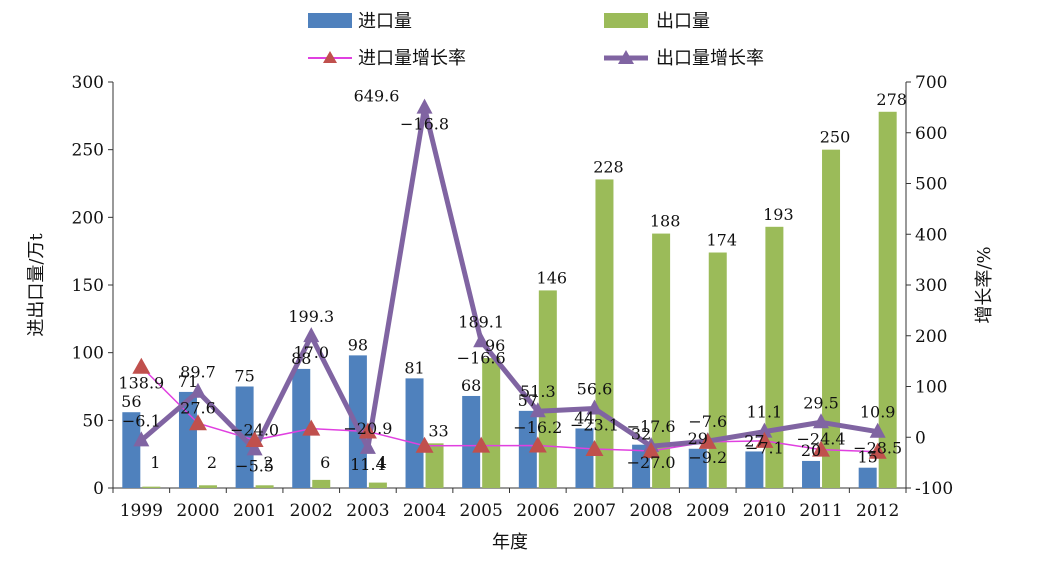  What do you see at coordinates (595, 389) in the screenshot?
I see `data-label-export-growth: 56.6` at bounding box center [595, 389].